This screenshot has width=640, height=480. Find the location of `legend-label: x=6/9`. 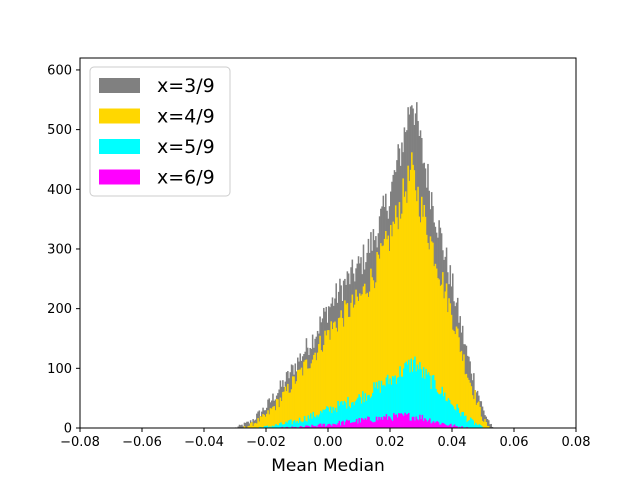

legend-label: x=6/9 is located at coordinates (186, 178).